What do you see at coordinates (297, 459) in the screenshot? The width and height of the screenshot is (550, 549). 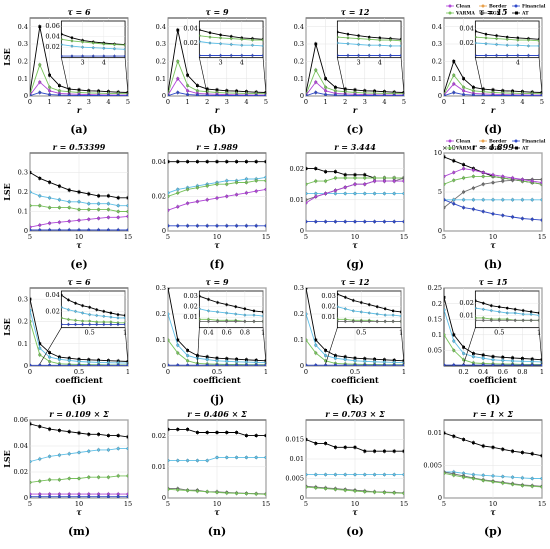 I see `y-tick-label: 0.01` at bounding box center [297, 459].